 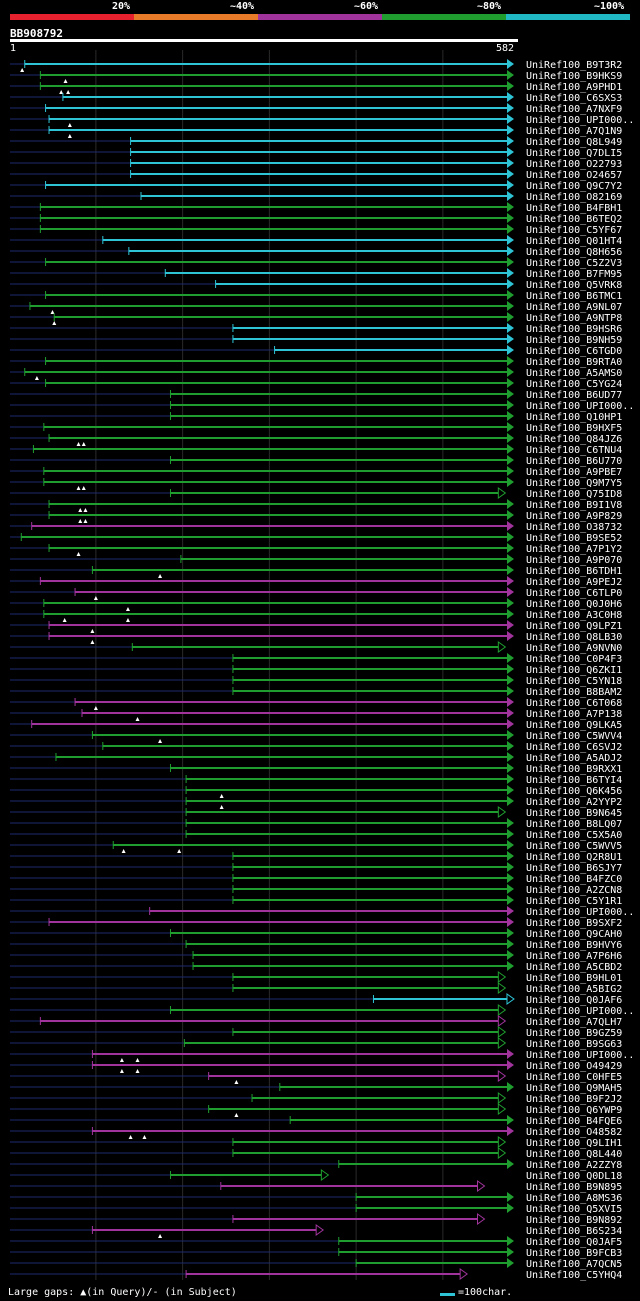 What do you see at coordinates (574, 505) in the screenshot?
I see `hit-label: UniRef100_B9I1V8` at bounding box center [574, 505].